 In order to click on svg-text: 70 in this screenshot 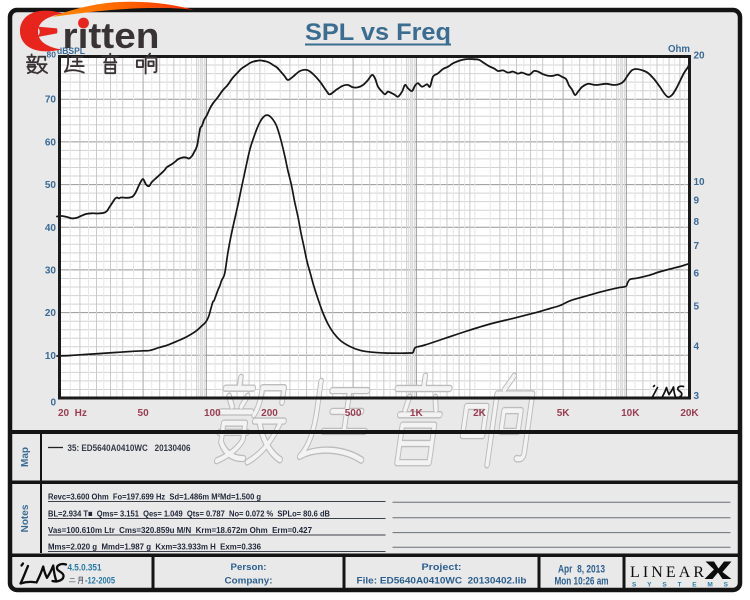, I will do `click(51, 100)`.